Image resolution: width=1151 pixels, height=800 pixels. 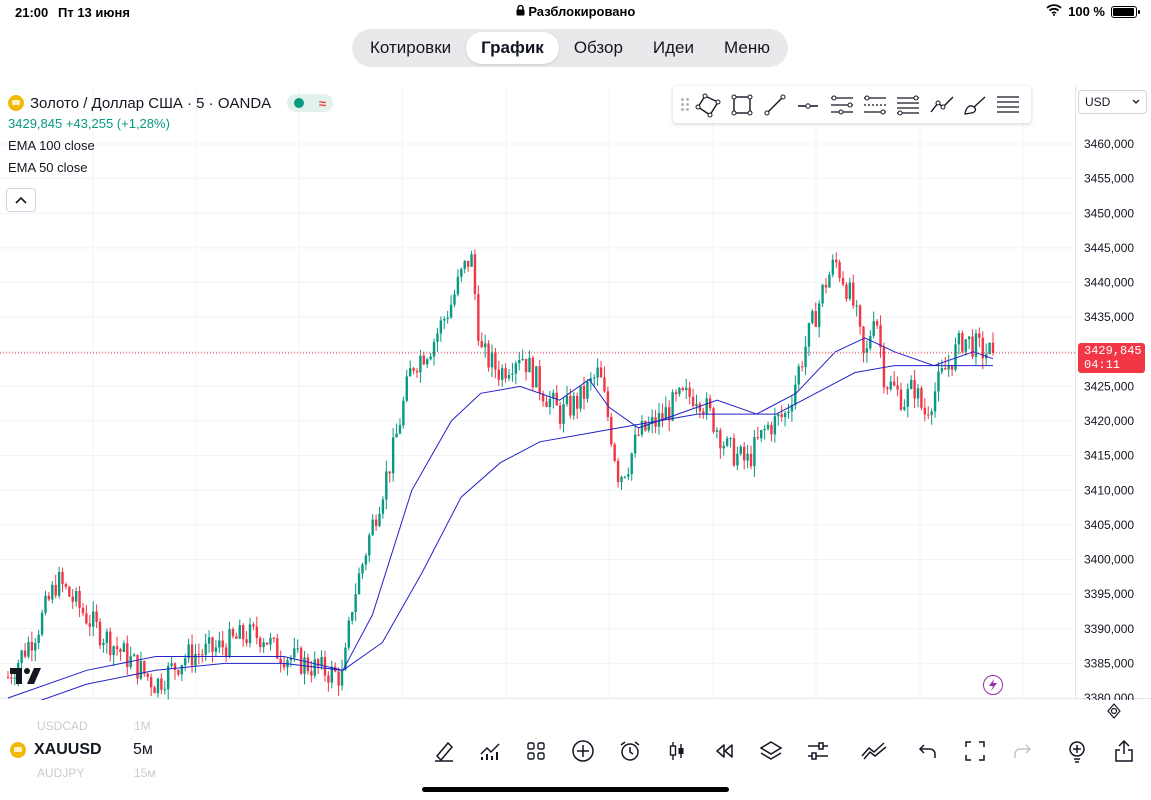 What do you see at coordinates (598, 47) in the screenshot?
I see `tab-overview: Обзор` at bounding box center [598, 47].